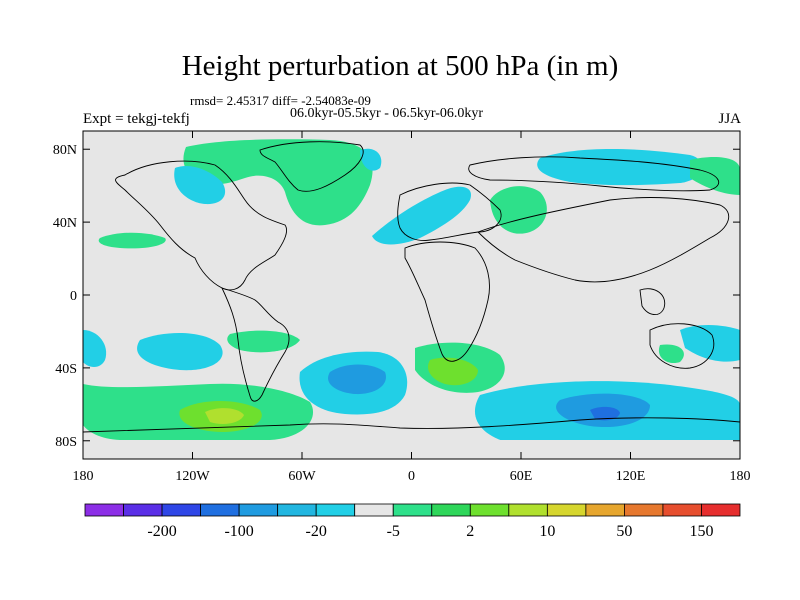 The width and height of the screenshot is (800, 600). What do you see at coordinates (371, 159) in the screenshot?
I see `contour-north-atlantic-negative` at bounding box center [371, 159].